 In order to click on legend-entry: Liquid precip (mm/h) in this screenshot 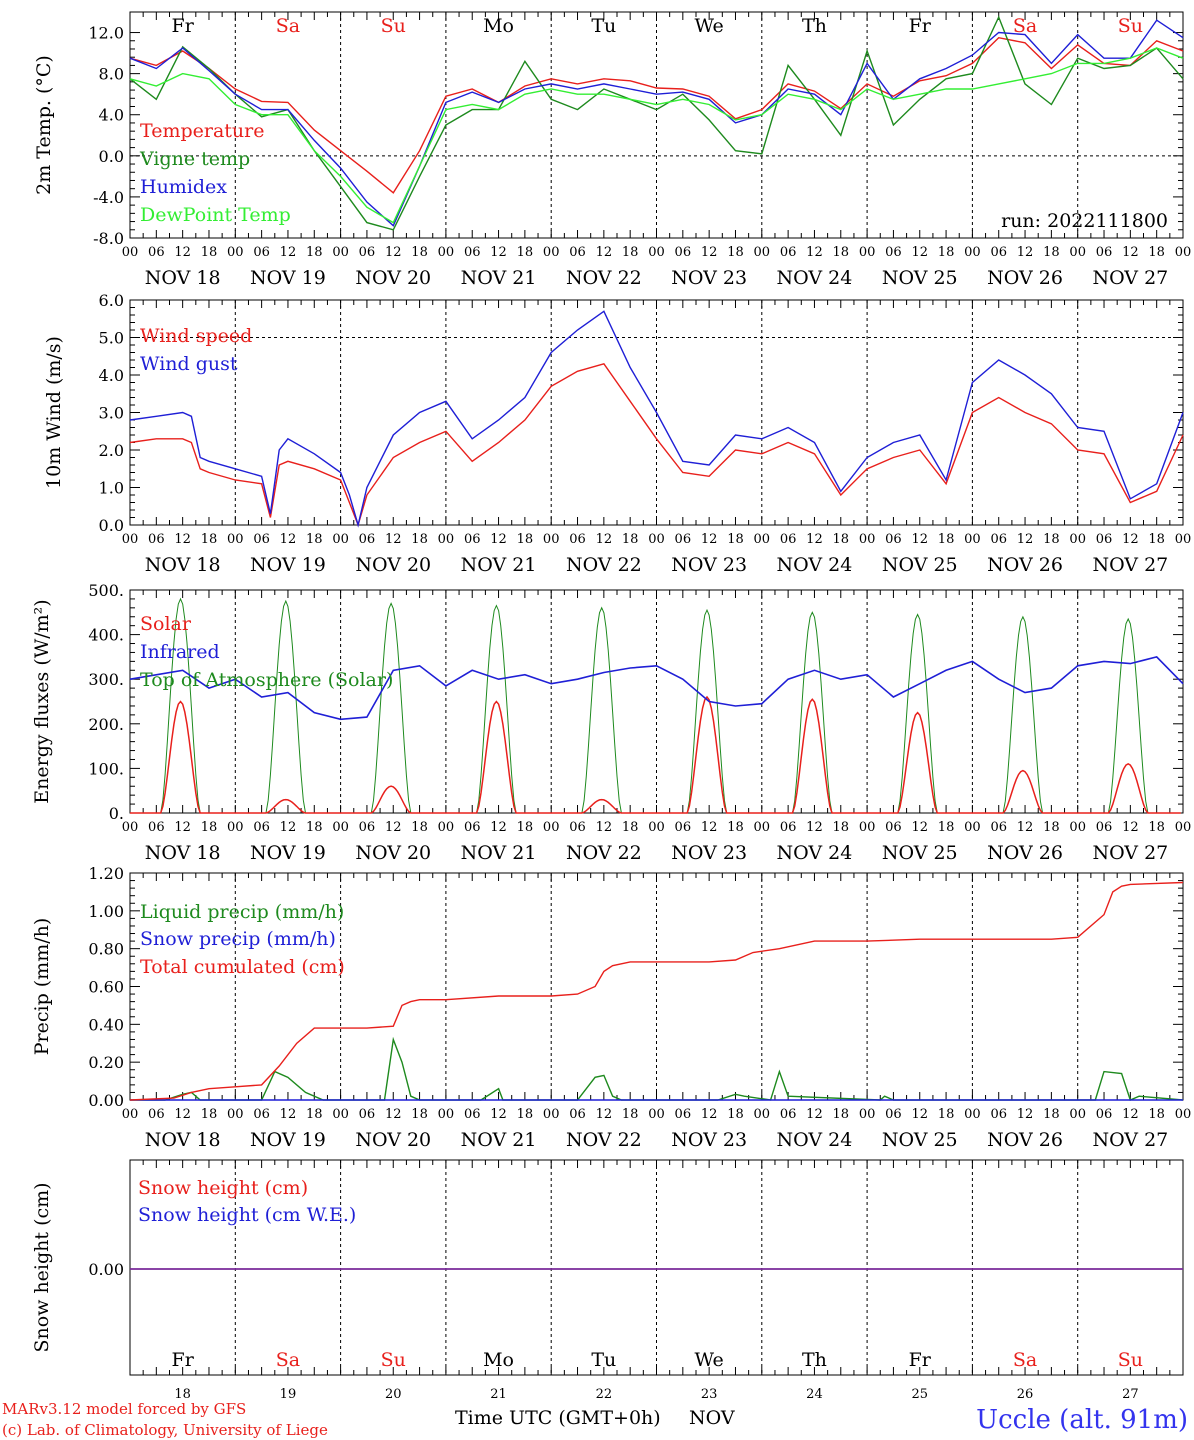, I will do `click(242, 912)`.